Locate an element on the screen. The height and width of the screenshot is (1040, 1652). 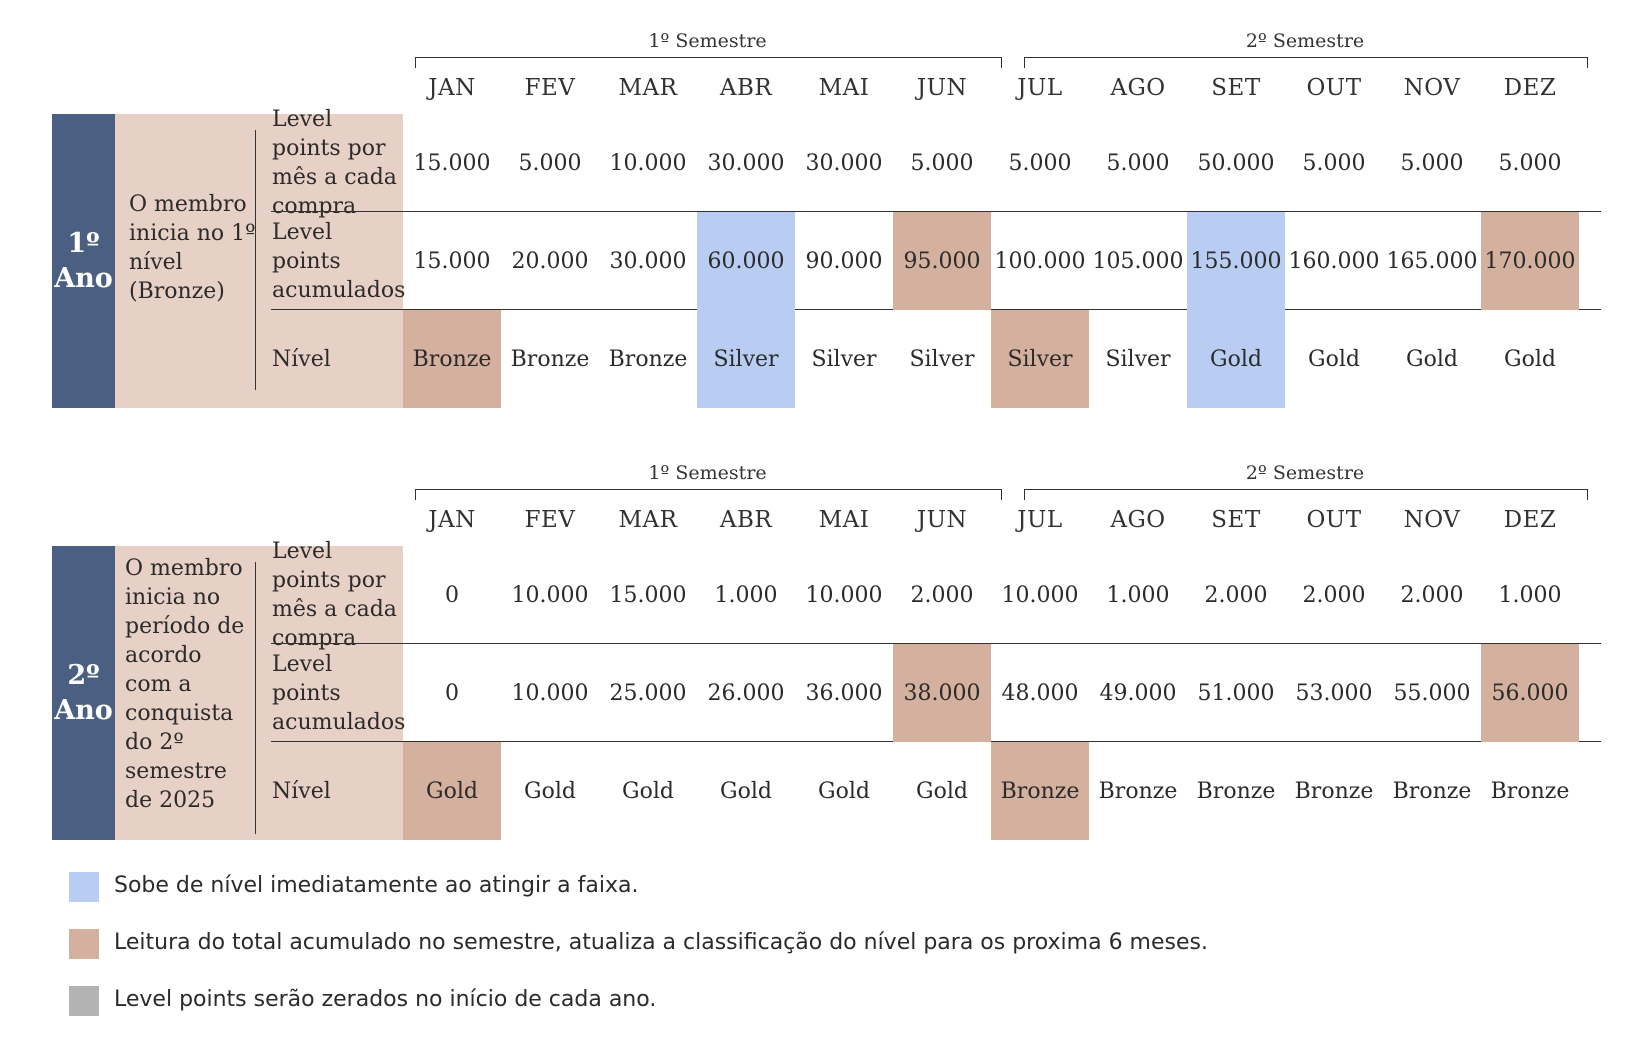
month-header: JAN is located at coordinates (452, 520).